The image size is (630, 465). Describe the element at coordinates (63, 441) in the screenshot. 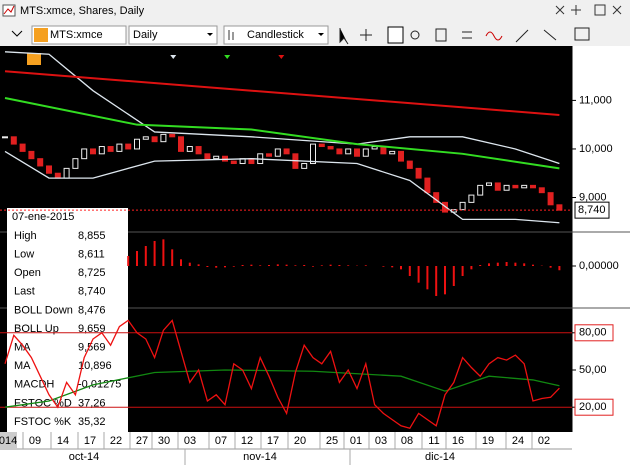

I see `x-day-label: 14` at that location.